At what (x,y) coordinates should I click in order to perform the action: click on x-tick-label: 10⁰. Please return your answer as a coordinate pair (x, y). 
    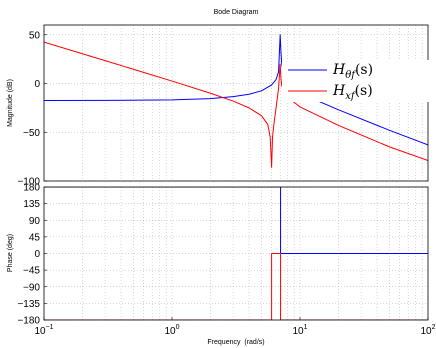
    Looking at the image, I should click on (171, 330).